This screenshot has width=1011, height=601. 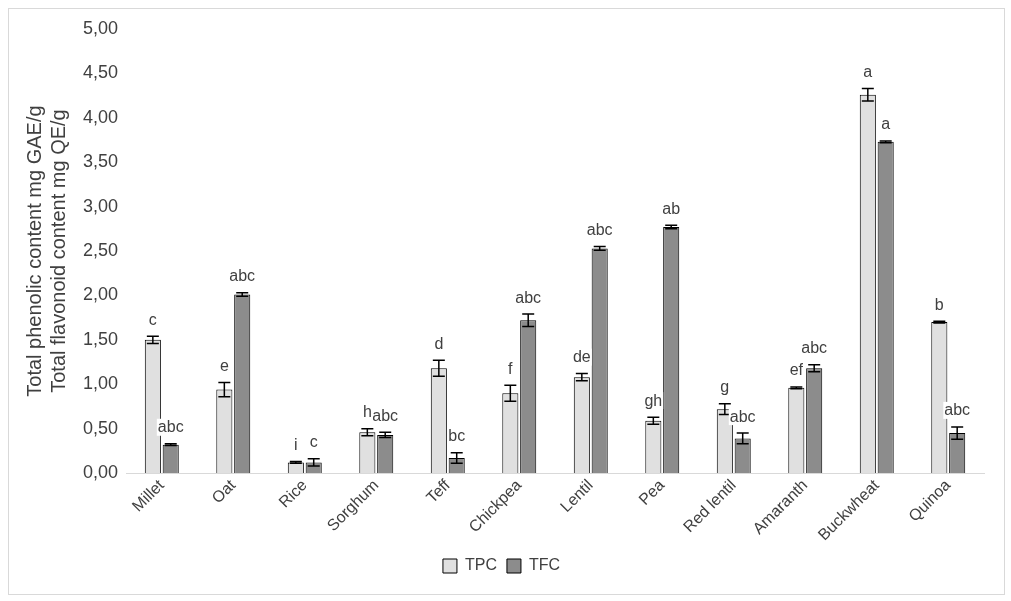 I want to click on annotation: i, so click(x=296, y=444).